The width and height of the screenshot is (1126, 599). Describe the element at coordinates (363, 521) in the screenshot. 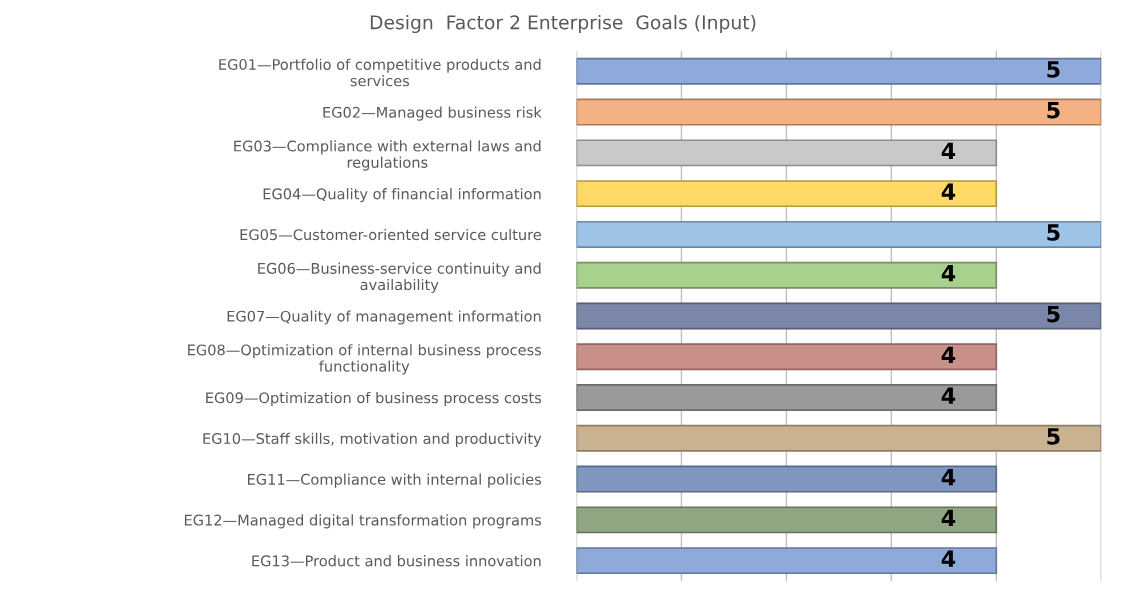

I see `y-tick-label: EG12—Managed digital transformation programs` at that location.